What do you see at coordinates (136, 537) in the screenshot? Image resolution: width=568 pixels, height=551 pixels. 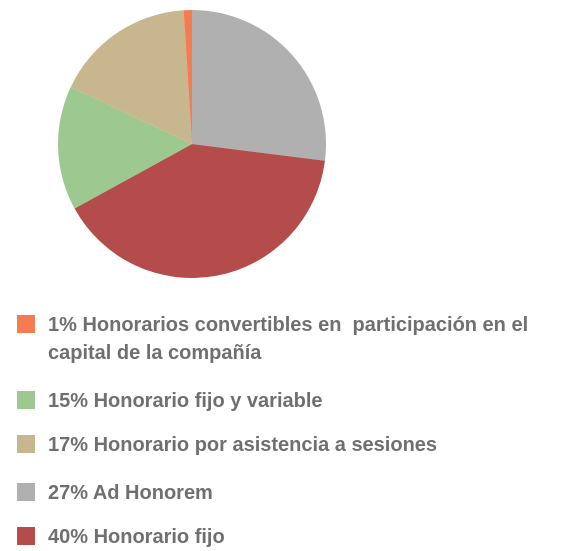 I see `legend-label: 40% Honorario fijo` at bounding box center [136, 537].